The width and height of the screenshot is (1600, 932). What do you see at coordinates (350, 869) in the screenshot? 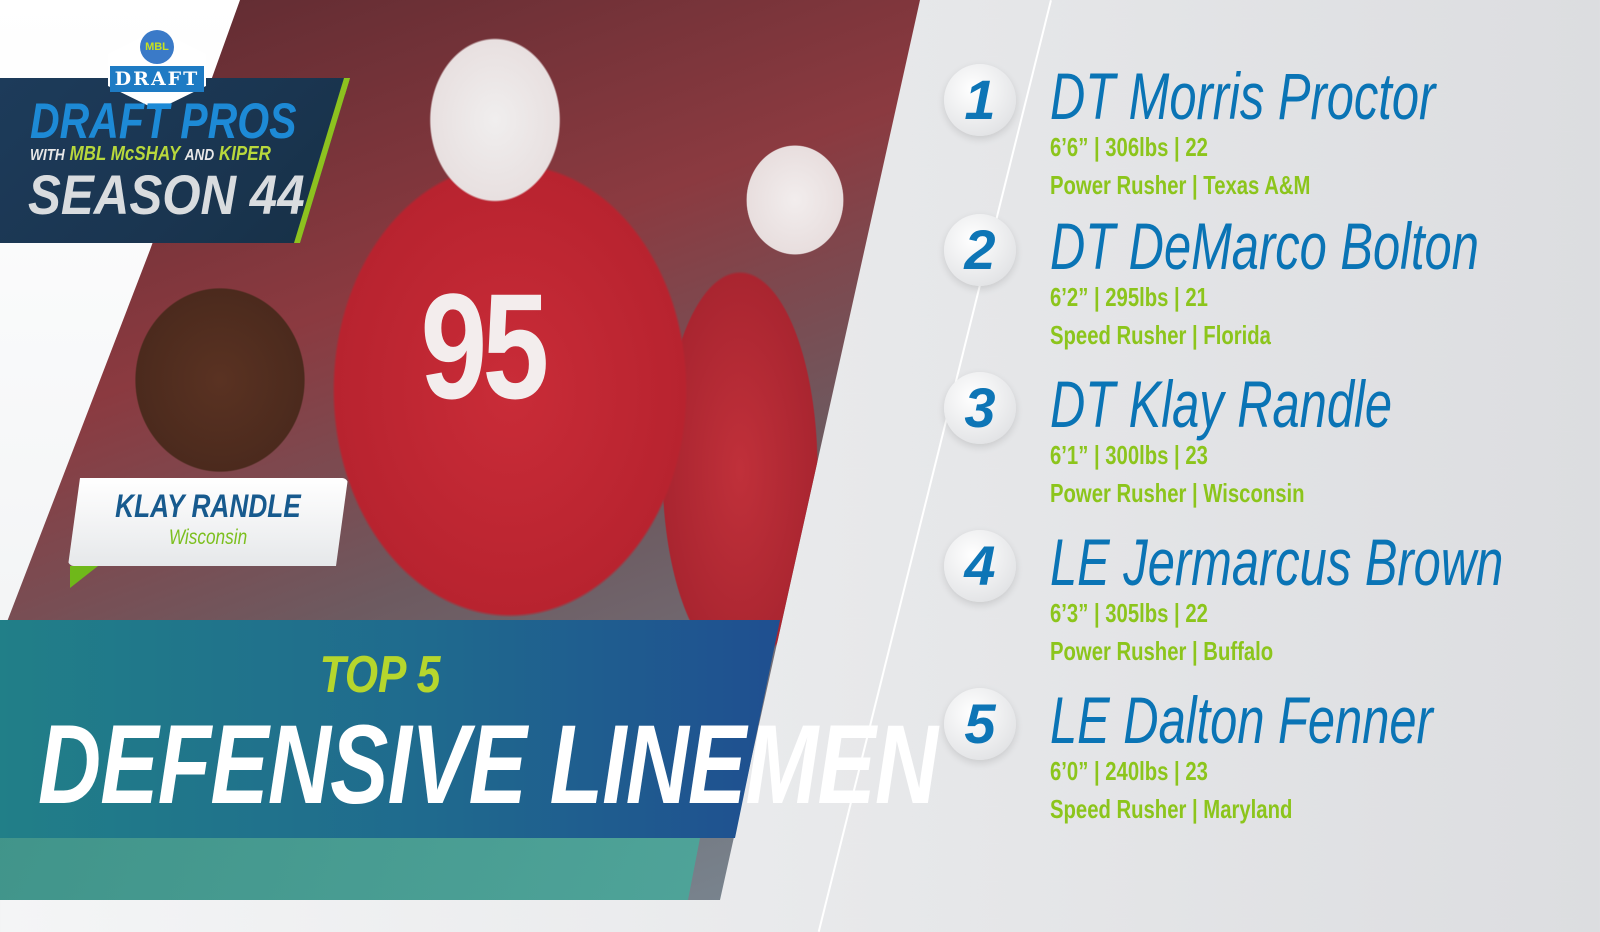
I see `banner-lower-strip` at bounding box center [350, 869].